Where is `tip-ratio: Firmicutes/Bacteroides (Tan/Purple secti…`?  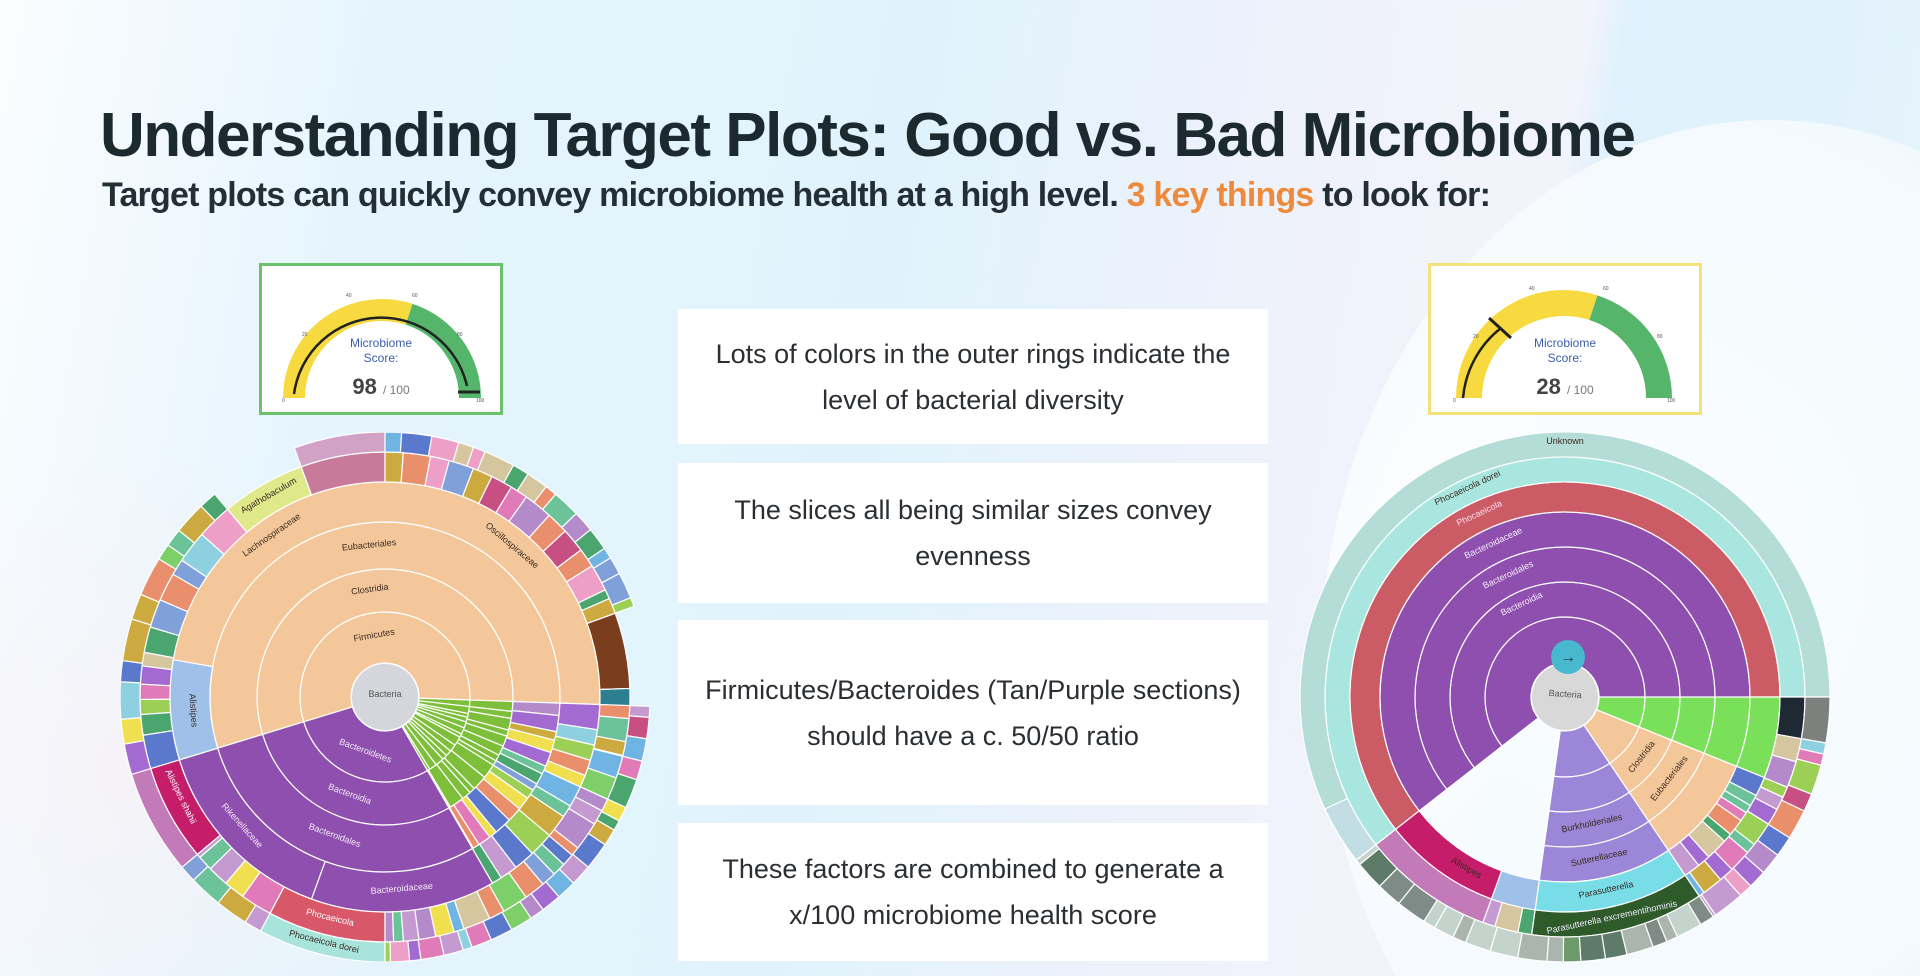
tip-ratio: Firmicutes/Bacteroides (Tan/Purple secti… is located at coordinates (973, 712).